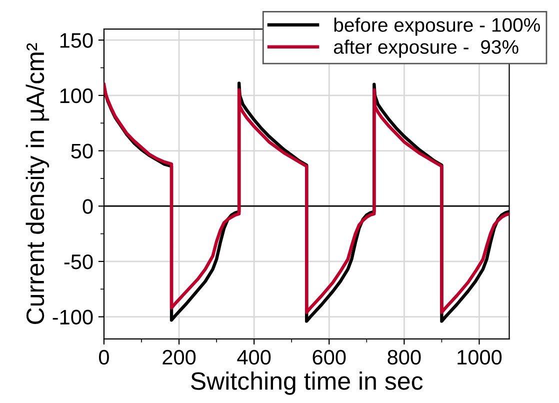  What do you see at coordinates (78, 262) in the screenshot?
I see `y-tick-label: -50` at bounding box center [78, 262].